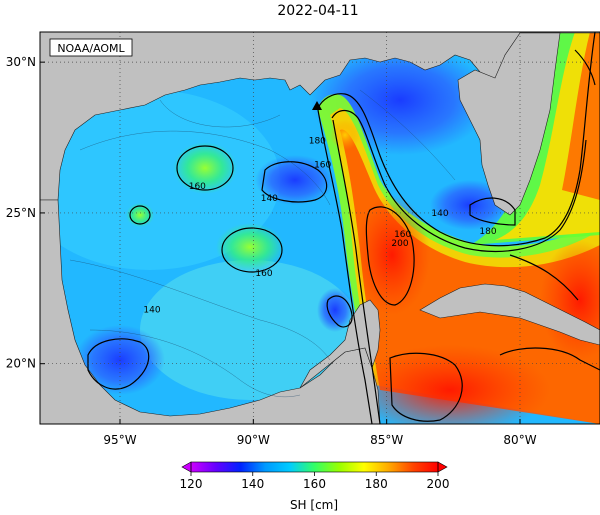  Describe the element at coordinates (21, 364) in the screenshot. I see `lat-tick-label: 20°N` at that location.